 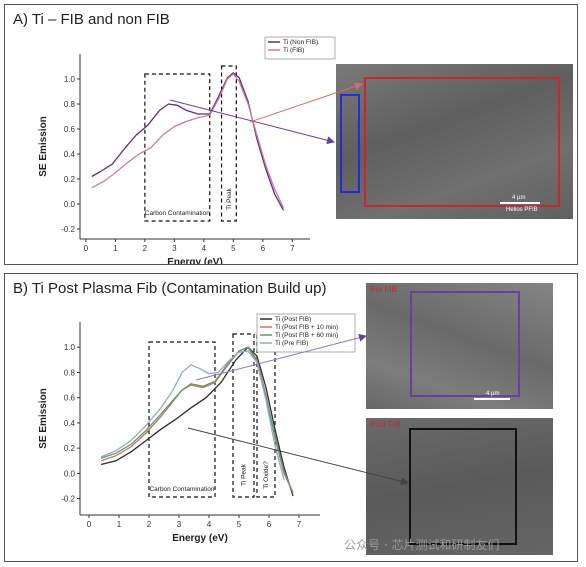 I want to click on legend-entry: Ti (Post FIB + 10 min), so click(x=306, y=327).